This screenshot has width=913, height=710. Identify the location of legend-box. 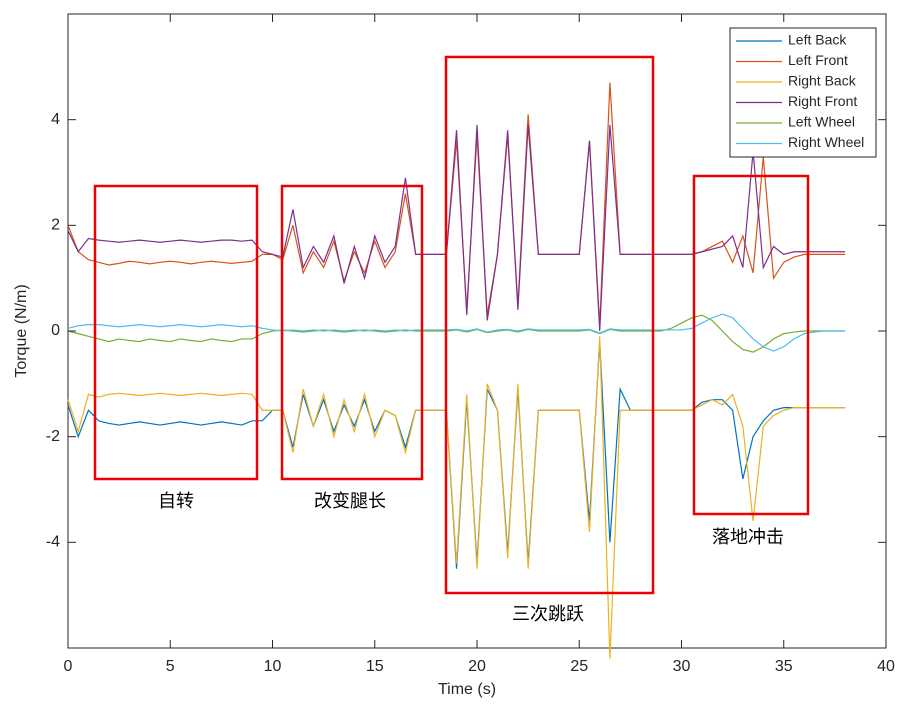
(803, 92).